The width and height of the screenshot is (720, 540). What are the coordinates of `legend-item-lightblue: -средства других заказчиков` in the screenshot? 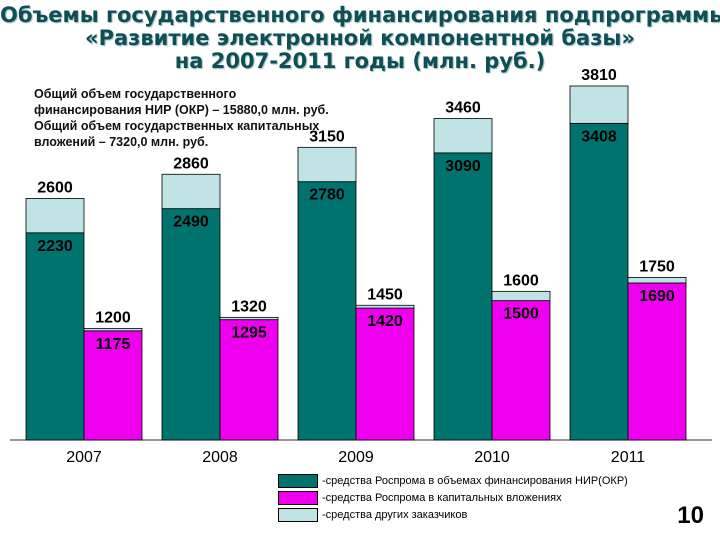 It's located at (488, 515).